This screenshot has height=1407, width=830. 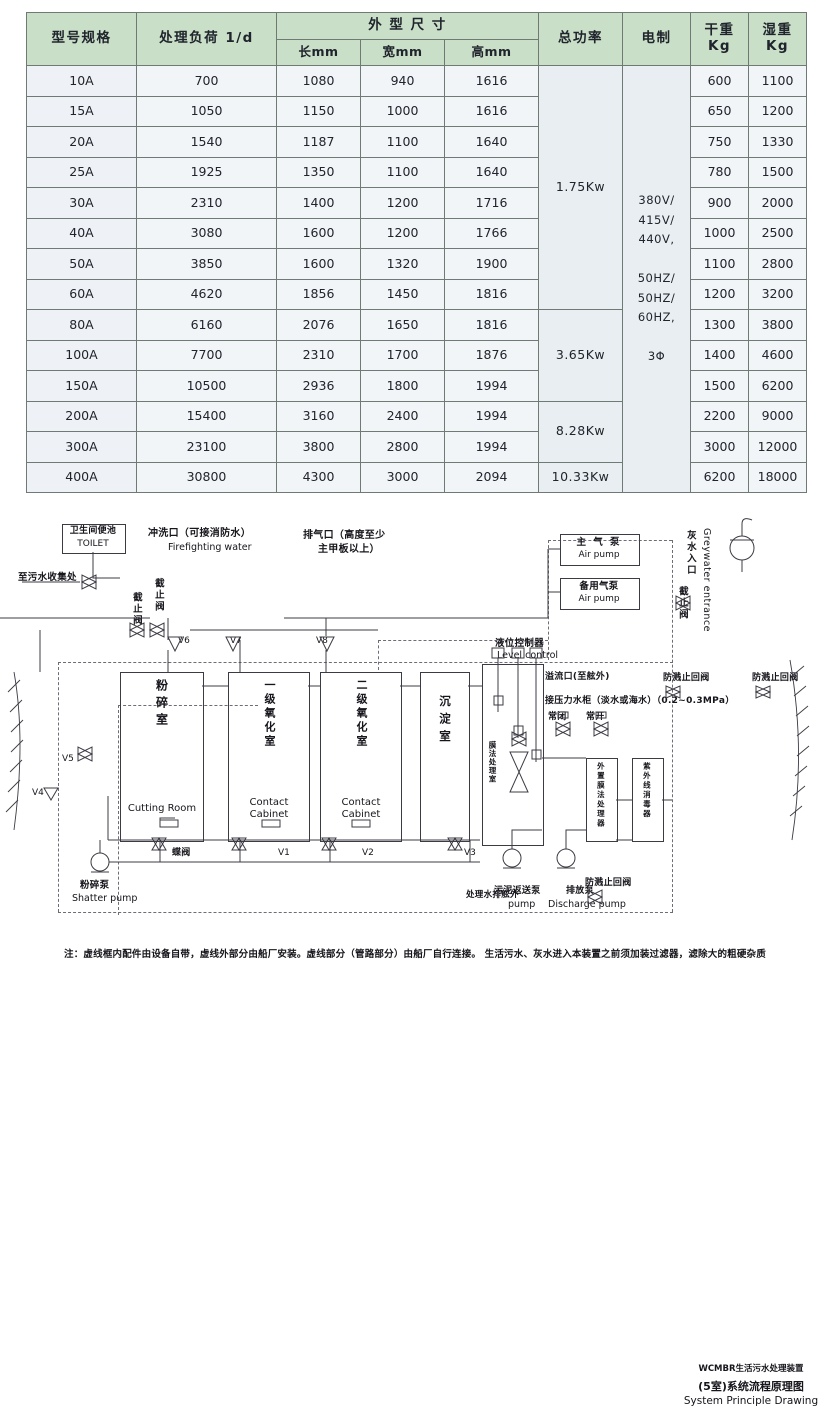 What do you see at coordinates (318, 52) in the screenshot?
I see `col-header-length: 长mm` at bounding box center [318, 52].